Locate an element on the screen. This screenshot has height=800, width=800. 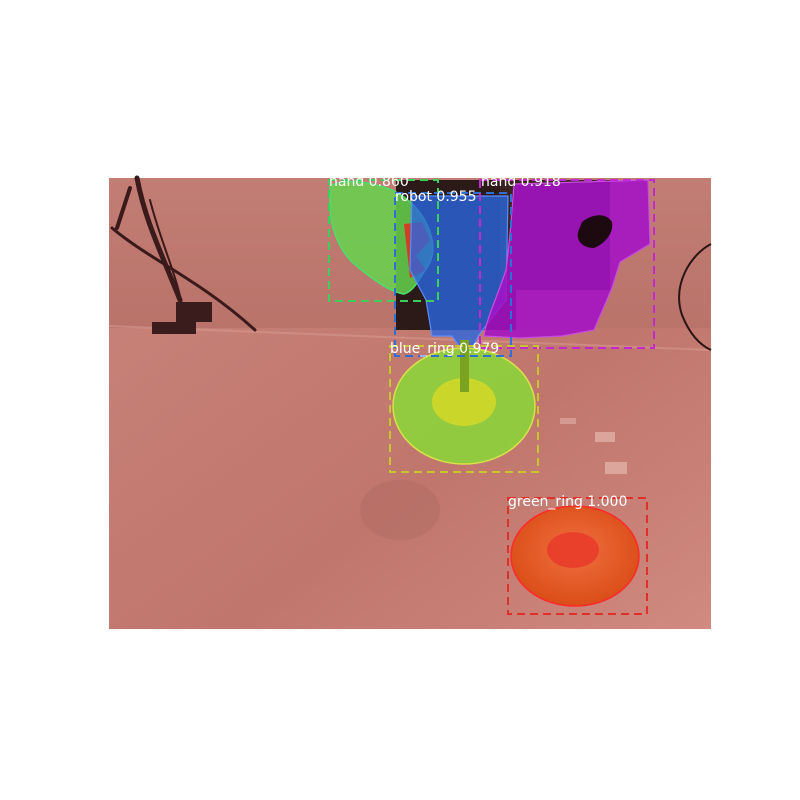
floor-smudge is located at coordinates (400, 510).